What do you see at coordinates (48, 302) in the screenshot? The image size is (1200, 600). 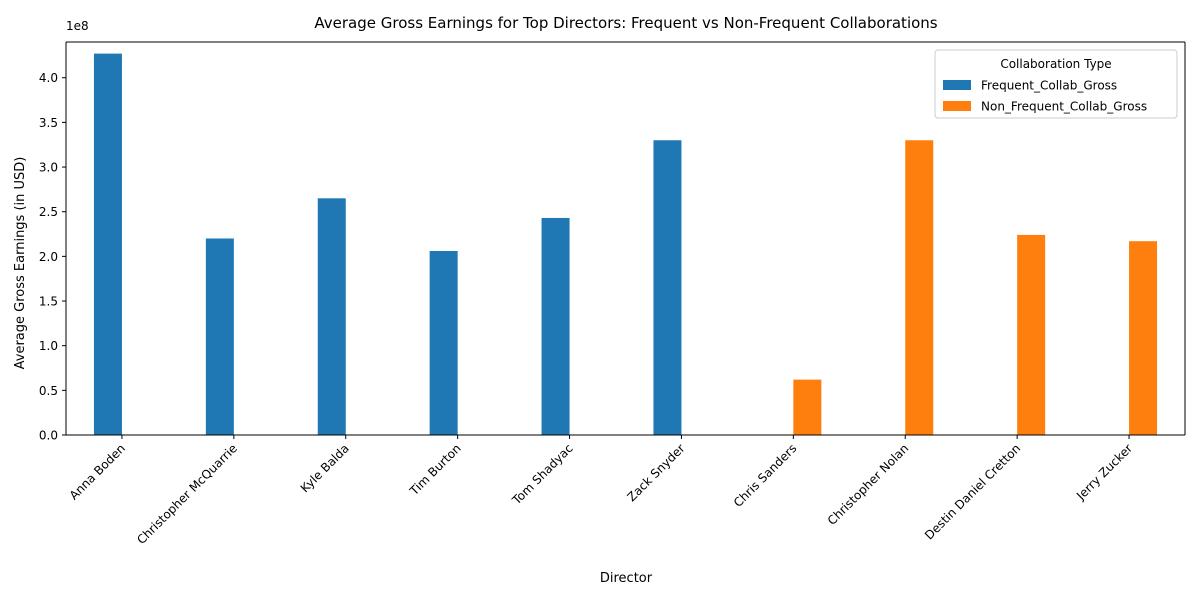 I see `y-tick-label-3: 1.5` at bounding box center [48, 302].